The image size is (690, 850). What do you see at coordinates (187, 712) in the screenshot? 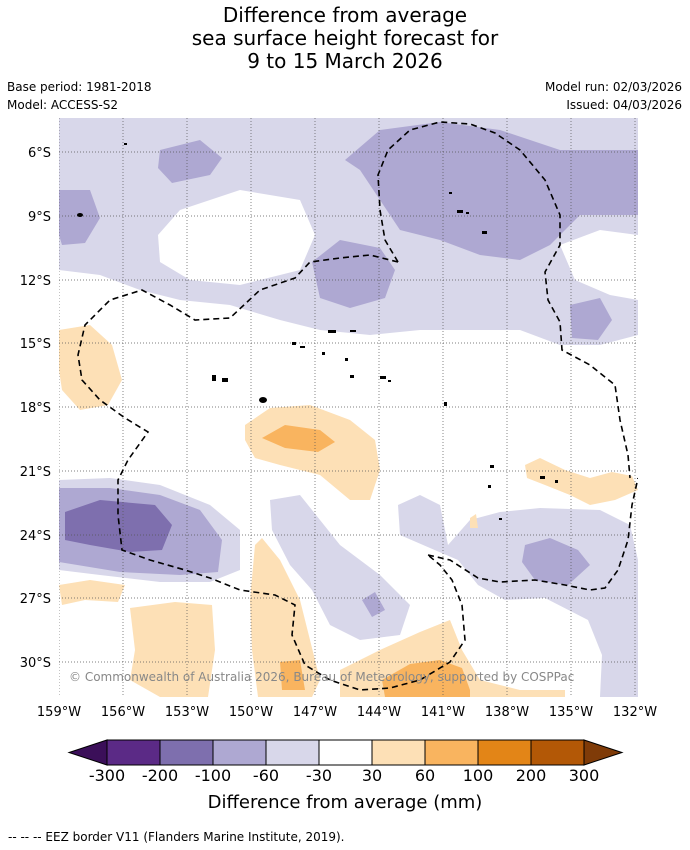
I see `lon-label-153w: 153°W` at bounding box center [187, 712].